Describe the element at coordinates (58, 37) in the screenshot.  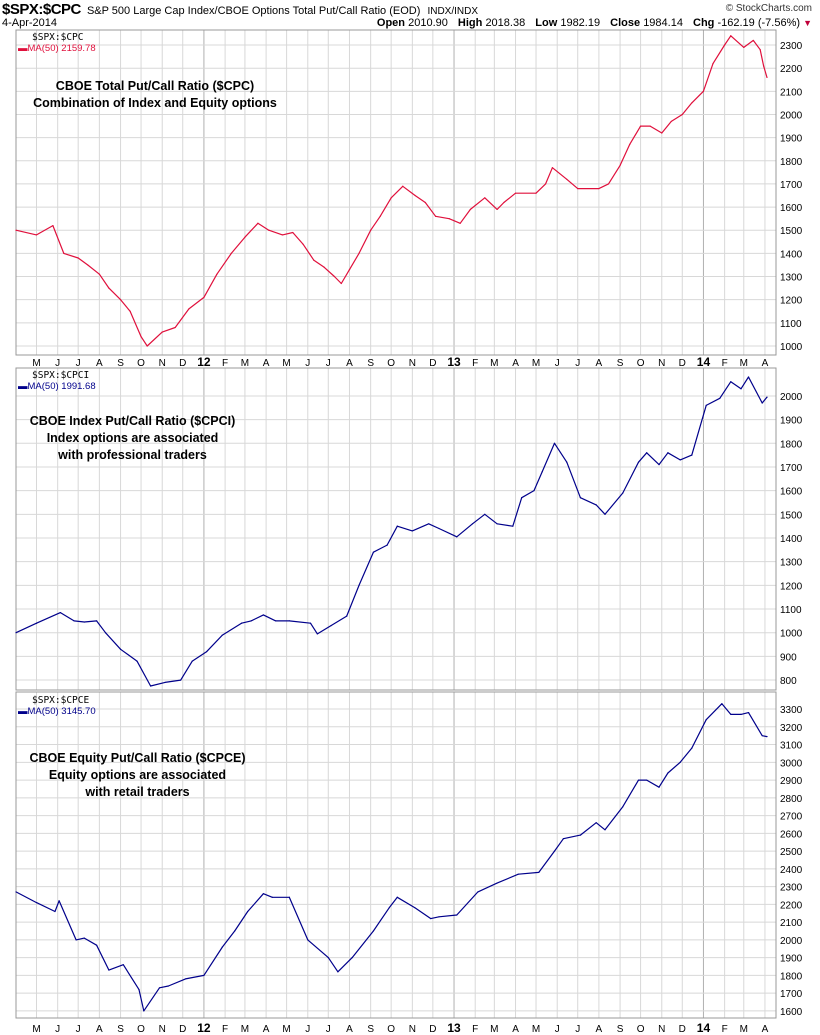
I see `panel-1-symbol: $SPX:$CPC` at that location.